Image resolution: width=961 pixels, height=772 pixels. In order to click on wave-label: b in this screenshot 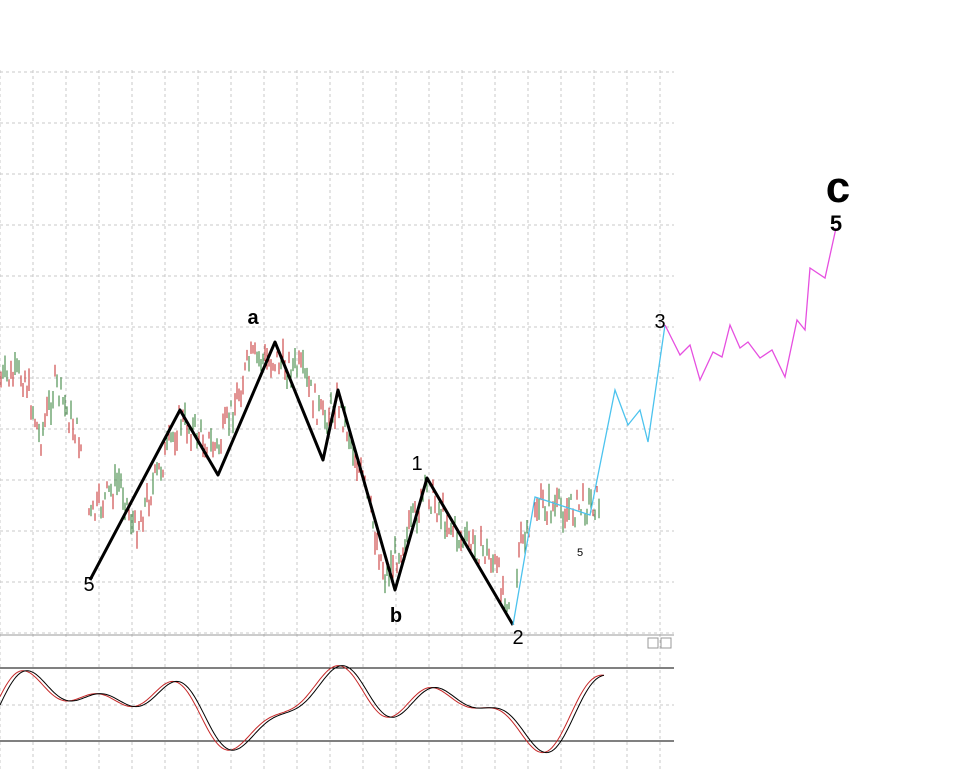, I will do `click(396, 616)`.